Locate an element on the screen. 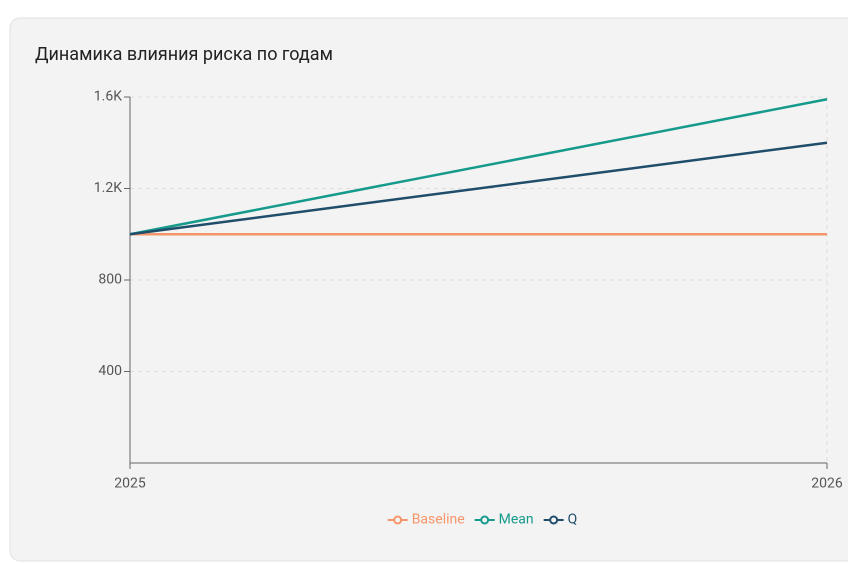 Image resolution: width=848 pixels, height=563 pixels. y-tick-label: 1.2K is located at coordinates (108, 188).